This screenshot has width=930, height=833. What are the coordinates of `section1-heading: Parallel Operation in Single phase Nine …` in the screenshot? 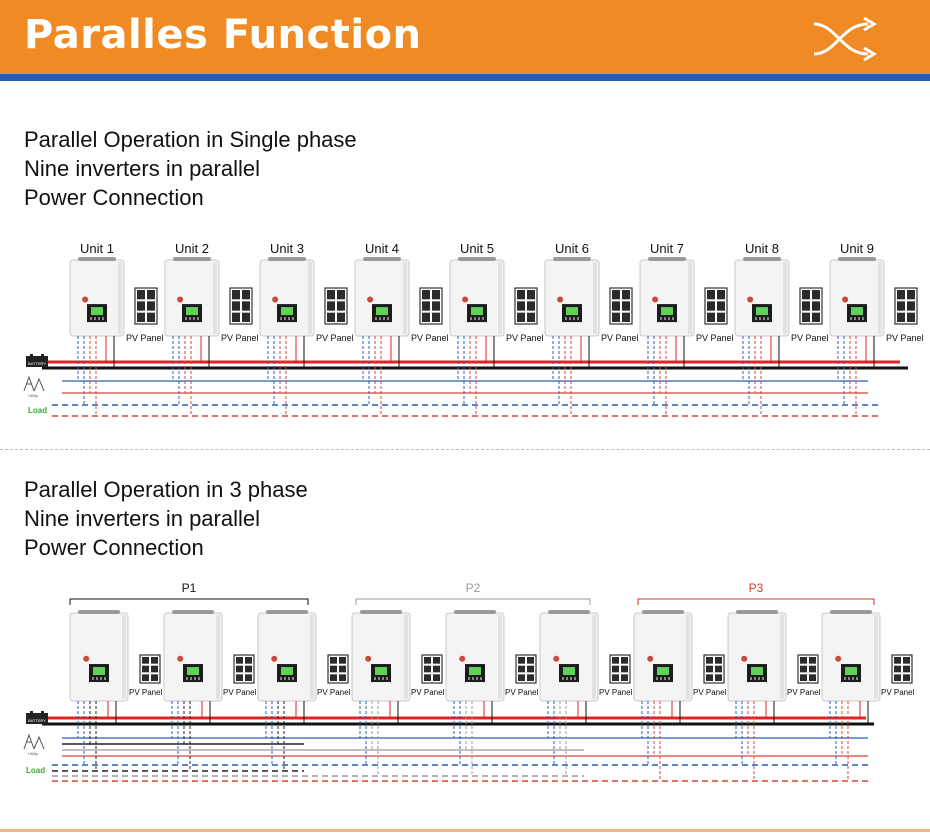 It's located at (190, 168).